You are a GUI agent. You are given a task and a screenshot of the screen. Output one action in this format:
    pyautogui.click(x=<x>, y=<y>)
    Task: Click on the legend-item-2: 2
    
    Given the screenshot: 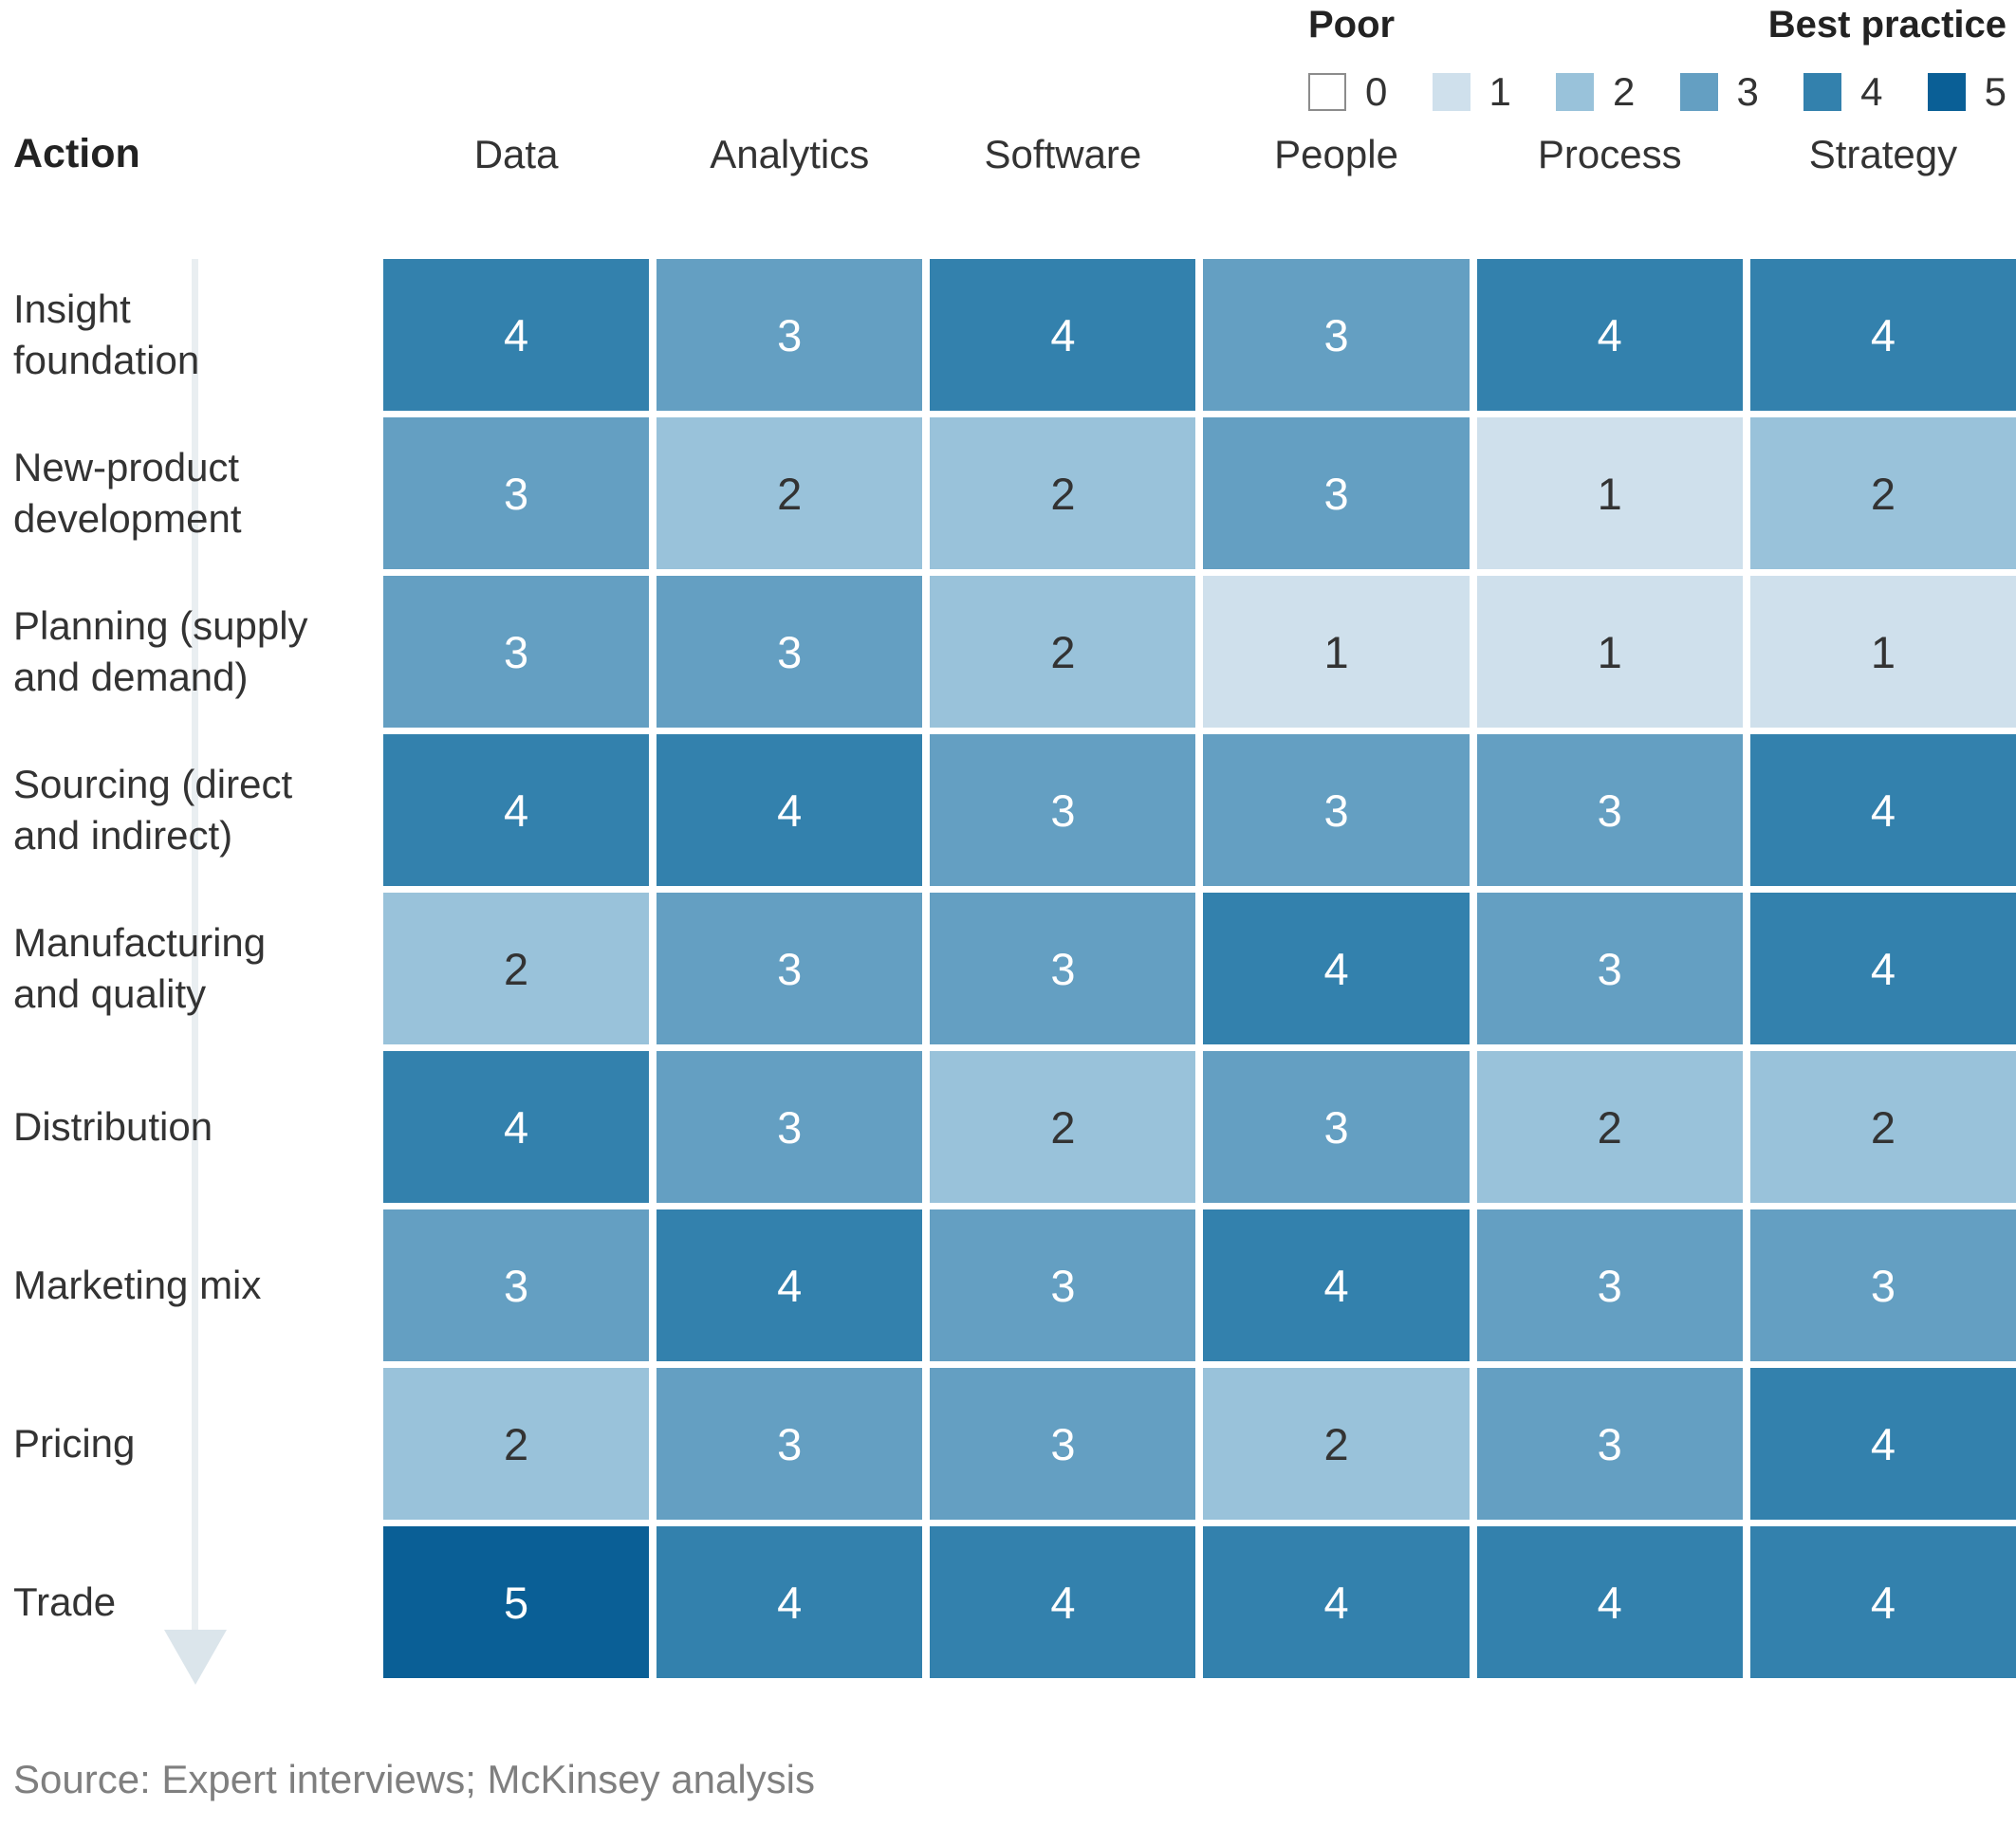 What is the action you would take?
    pyautogui.click(x=1595, y=92)
    